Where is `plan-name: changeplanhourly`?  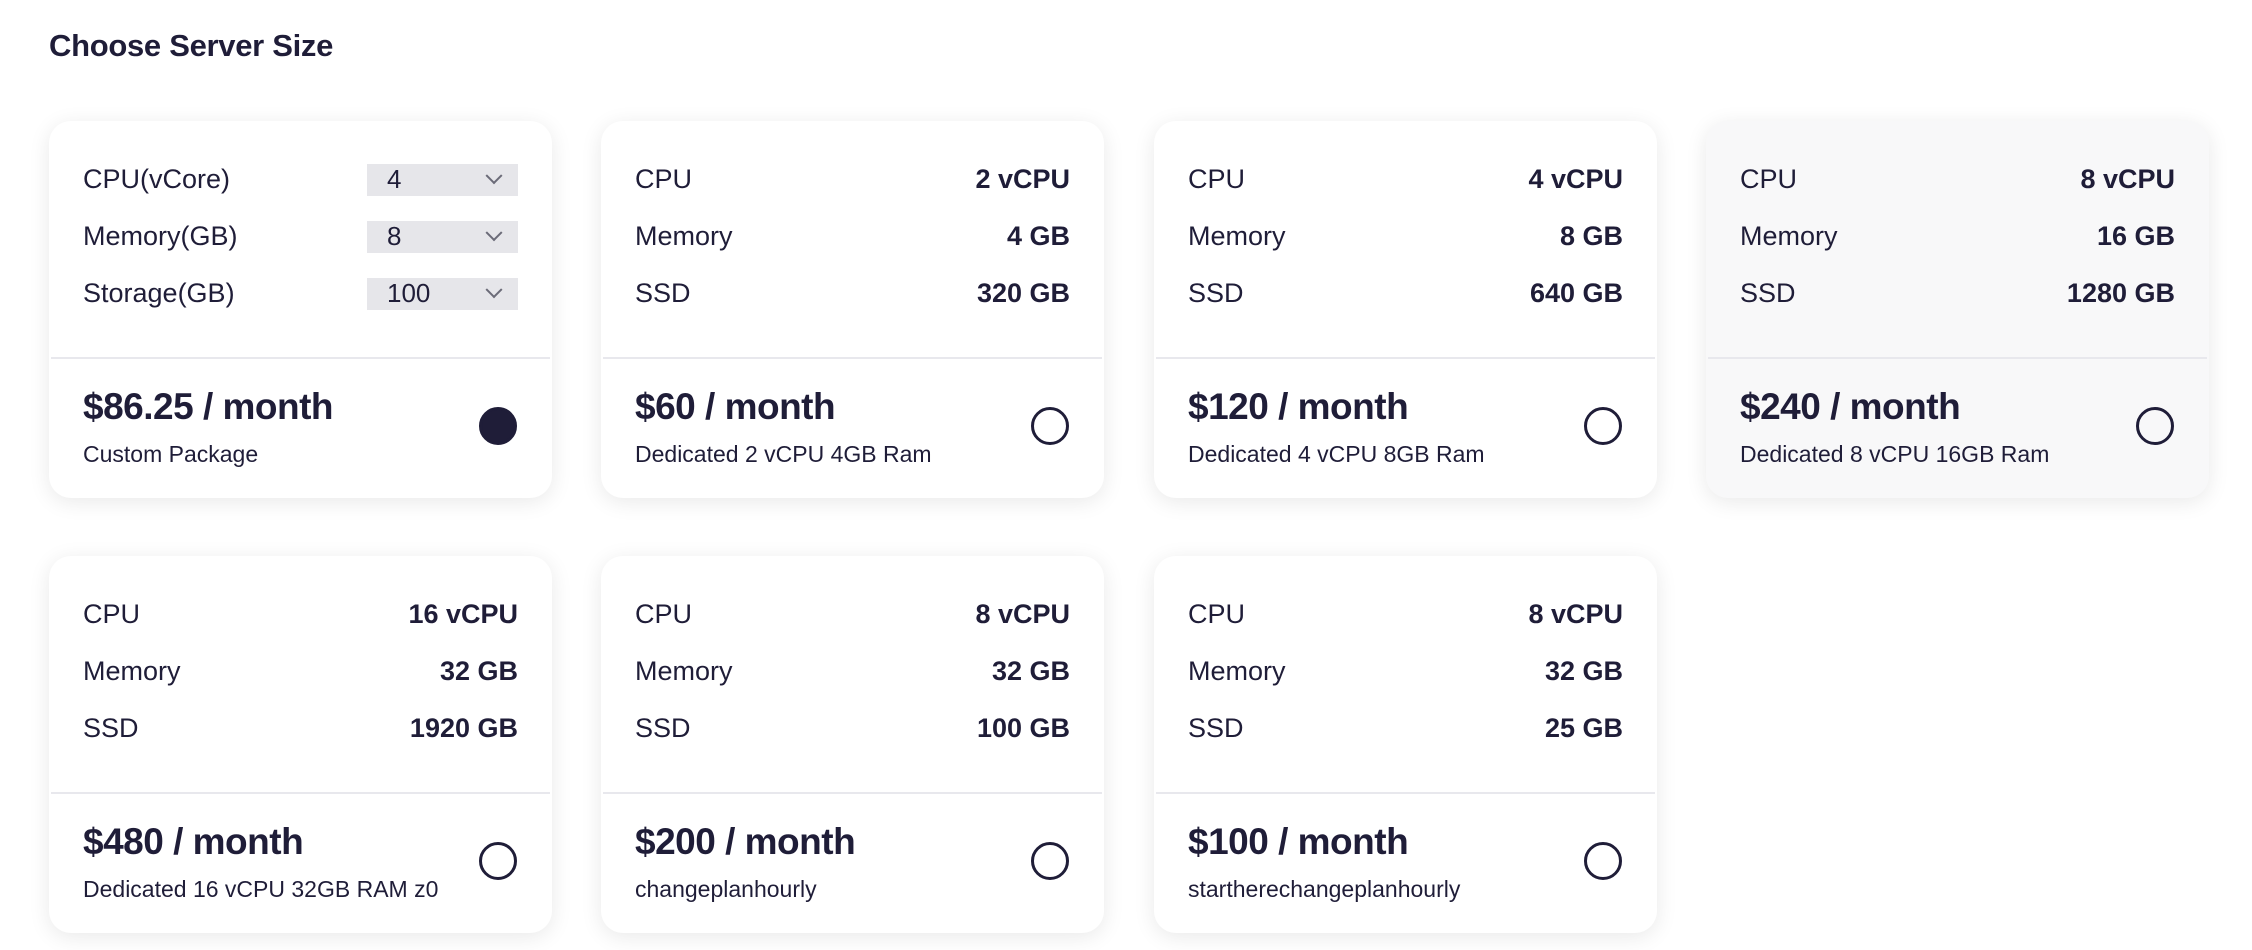 plan-name: changeplanhourly is located at coordinates (726, 889).